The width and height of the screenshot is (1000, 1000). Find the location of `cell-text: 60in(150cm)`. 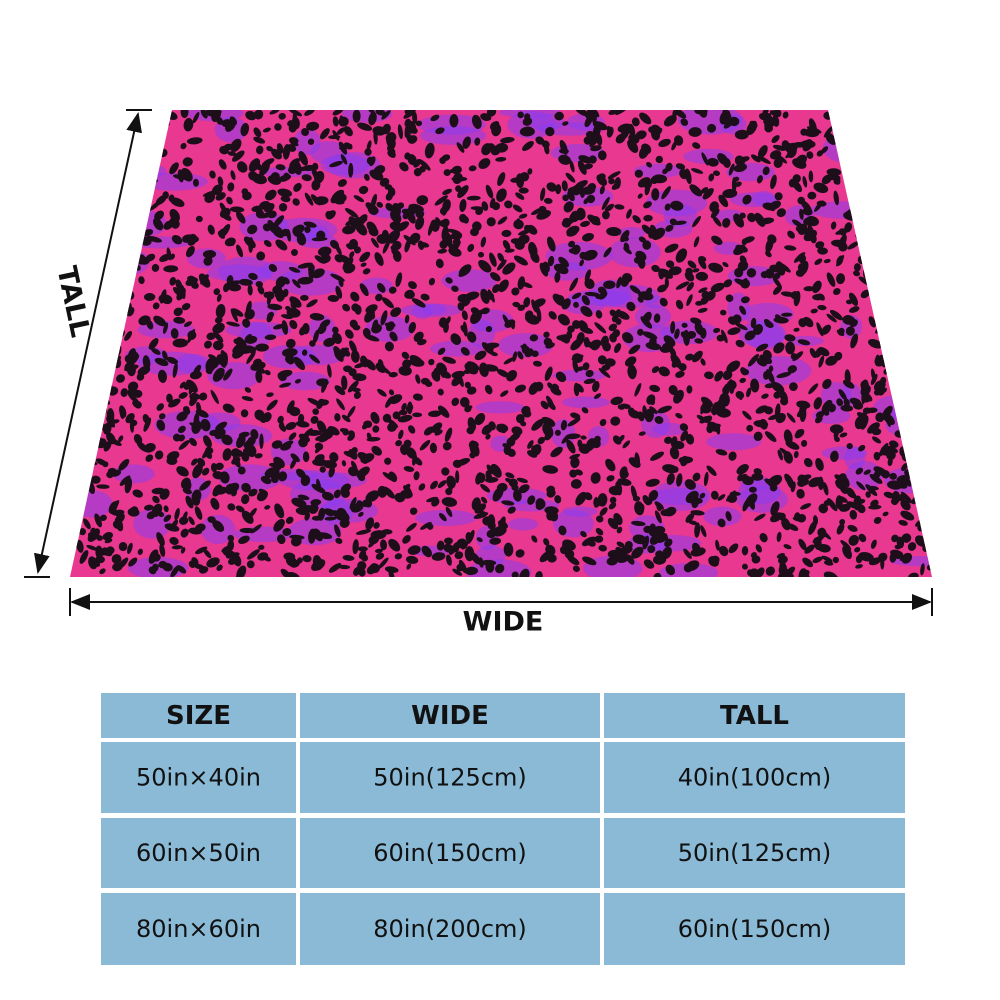

cell-text: 60in(150cm) is located at coordinates (755, 929).